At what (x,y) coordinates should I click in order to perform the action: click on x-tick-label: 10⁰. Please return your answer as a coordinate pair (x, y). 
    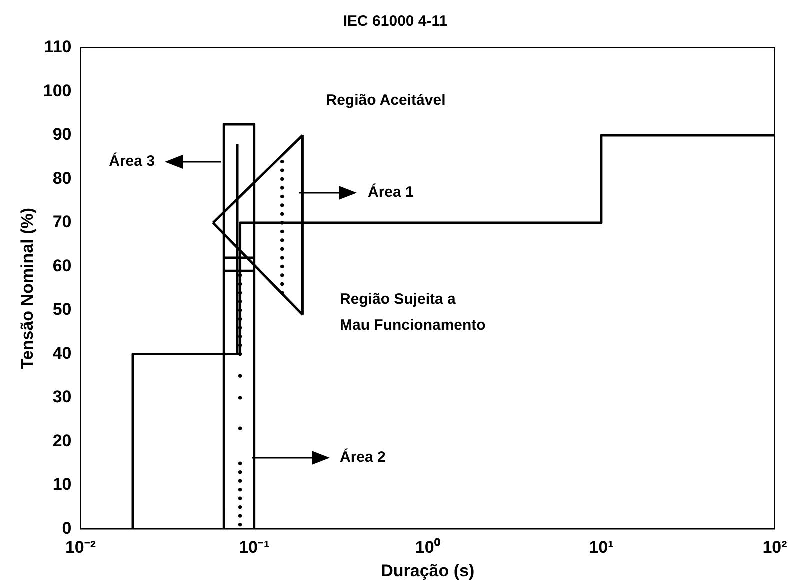
    Looking at the image, I should click on (427, 548).